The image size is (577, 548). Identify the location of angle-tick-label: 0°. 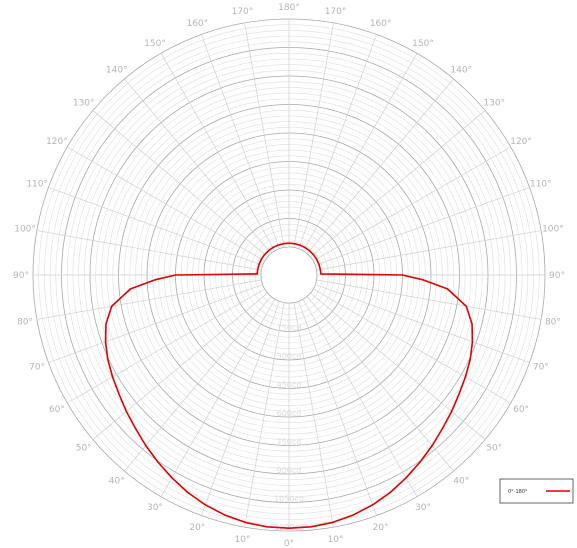
(289, 543).